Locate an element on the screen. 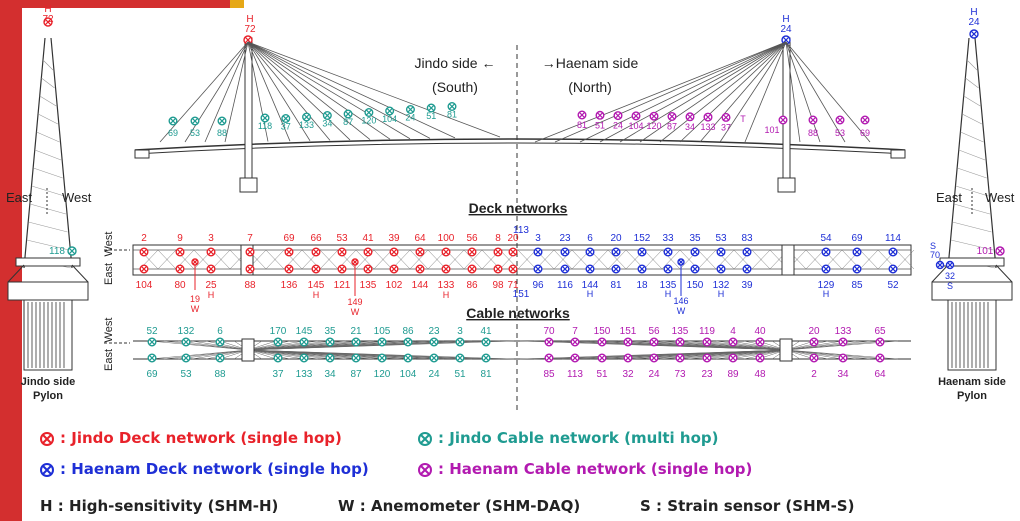 The height and width of the screenshot is (521, 1020). slide-red-corner is located at coordinates (120, 4).